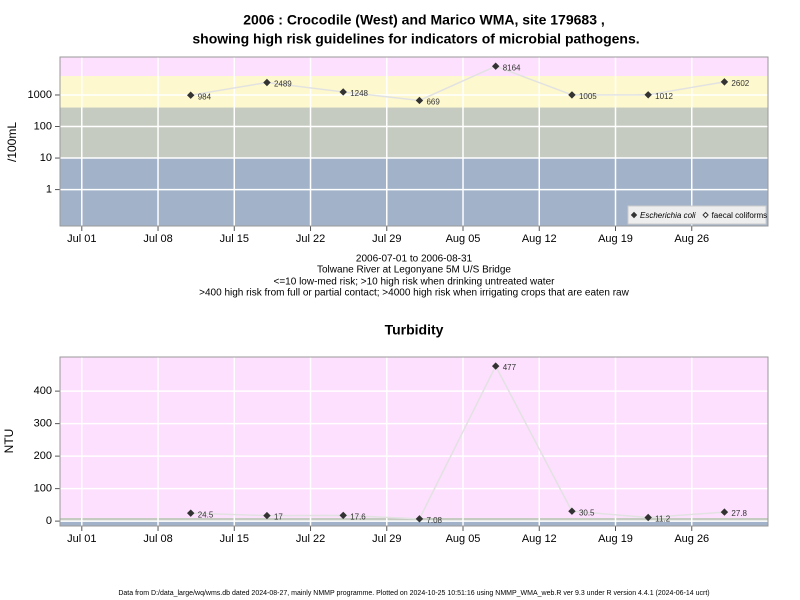 The image size is (800, 600). Describe the element at coordinates (414, 330) in the screenshot. I see `chart-title: Turbidity` at that location.